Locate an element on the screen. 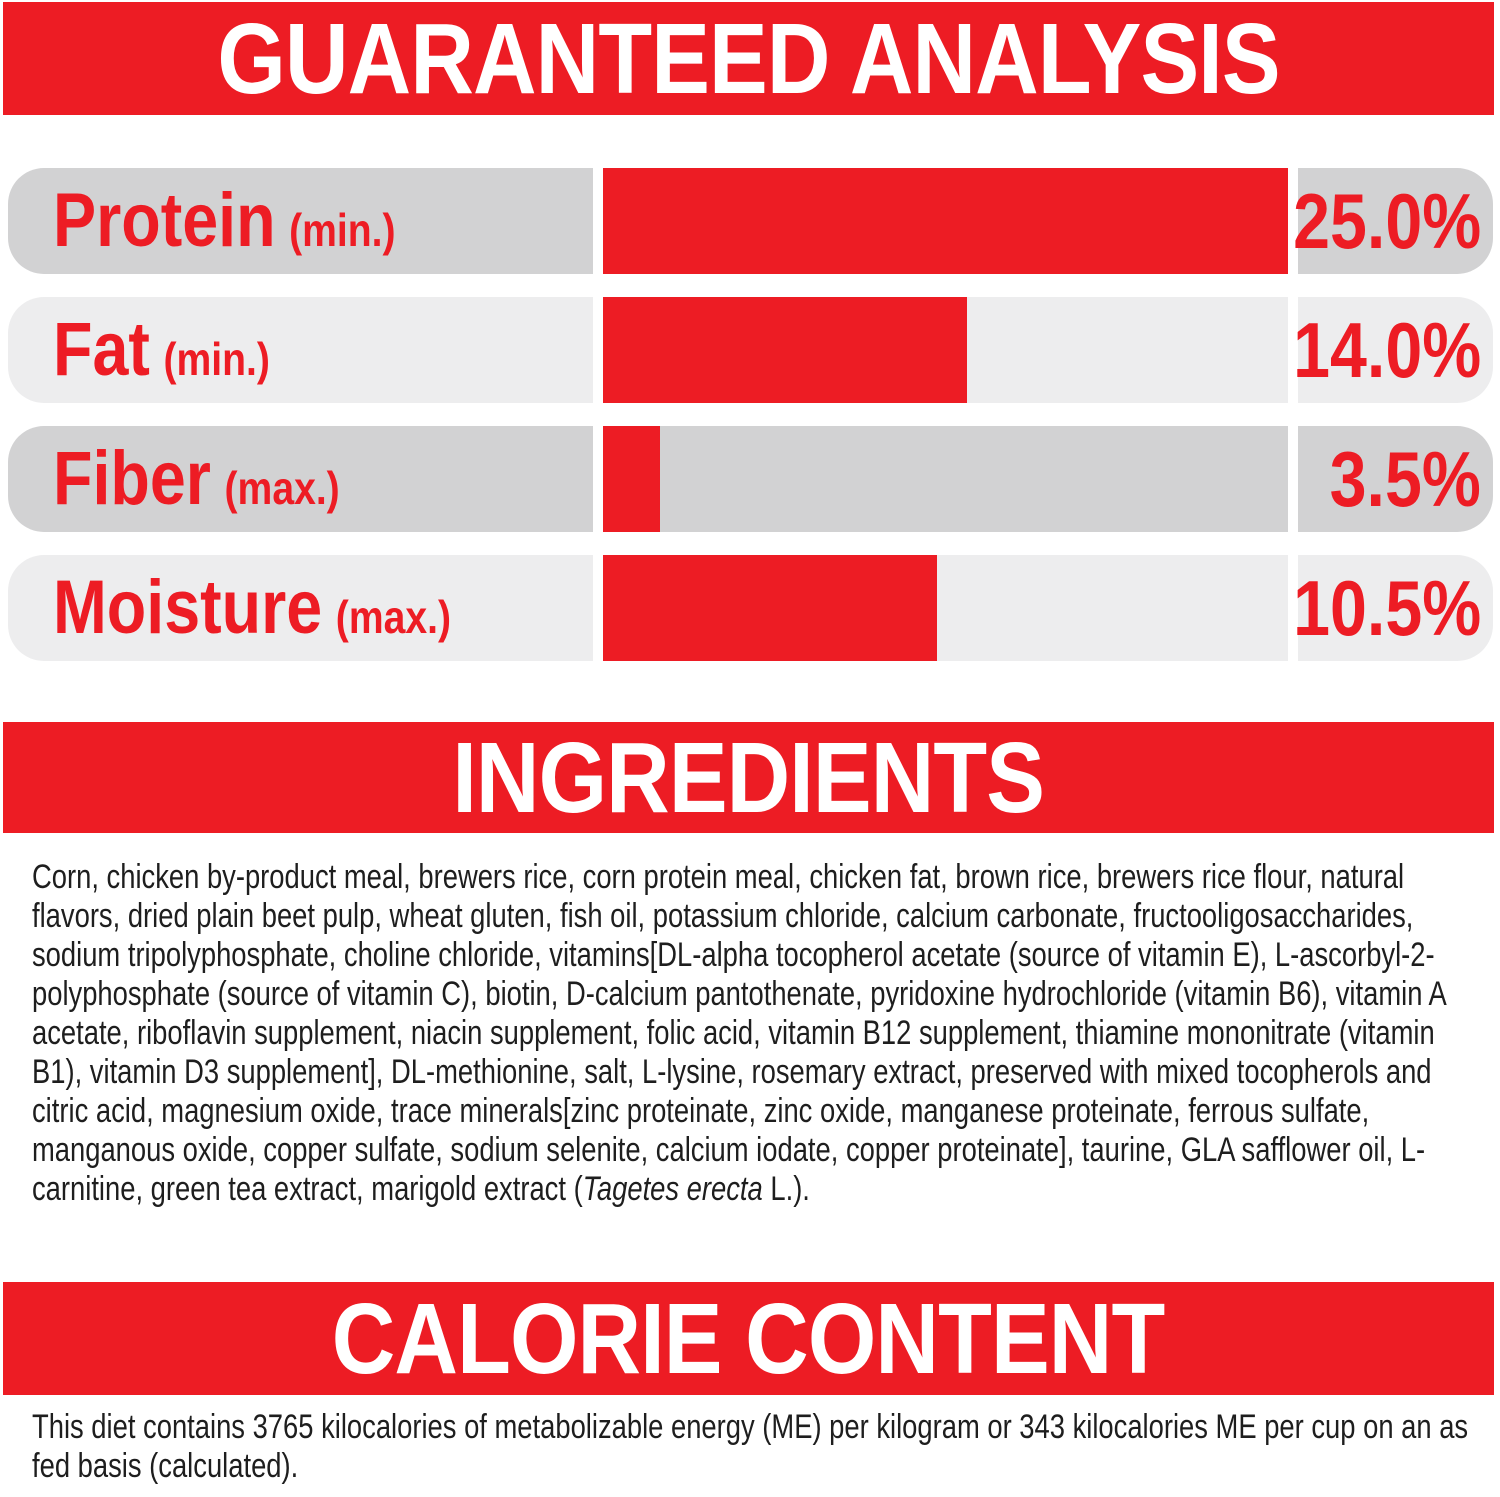 The image size is (1500, 1497). analysis-row-fiber: Fiber (max.) 3.5% is located at coordinates (750, 479).